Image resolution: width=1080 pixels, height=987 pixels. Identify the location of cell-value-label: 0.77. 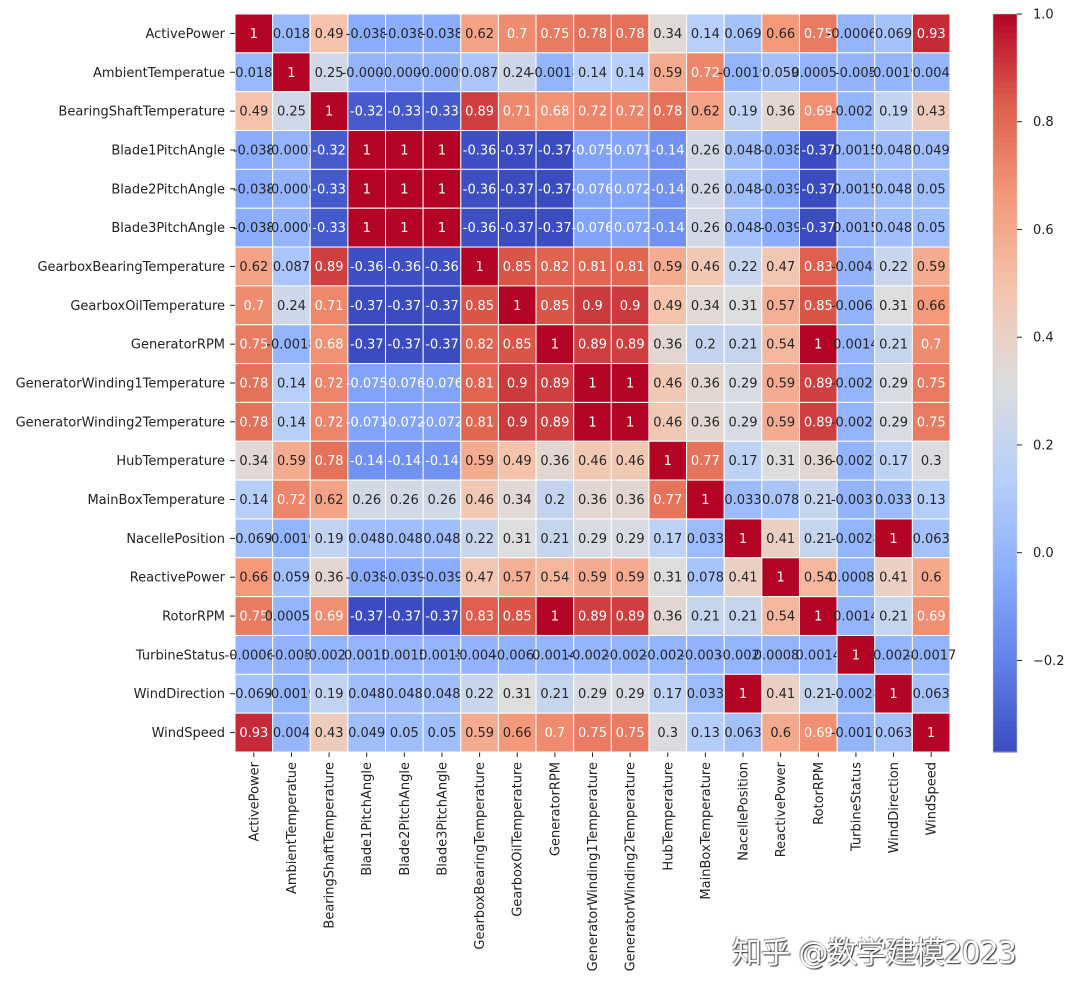
(705, 461).